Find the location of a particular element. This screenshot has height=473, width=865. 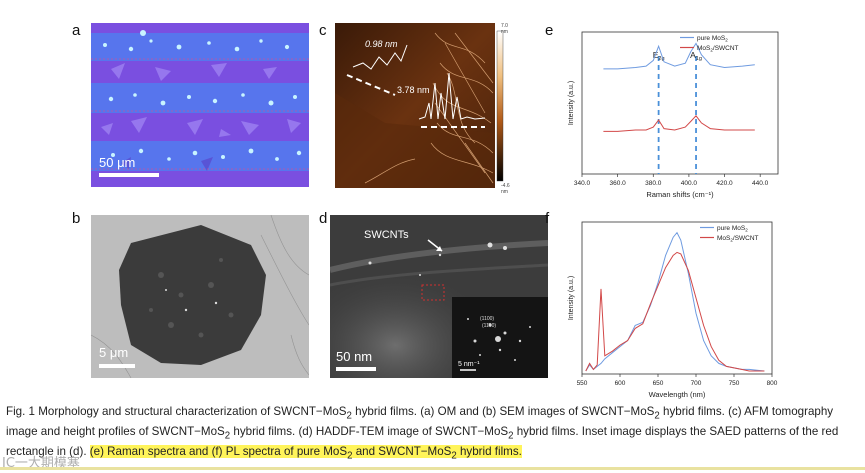

panel-c-letter: c is located at coordinates (323, 30).